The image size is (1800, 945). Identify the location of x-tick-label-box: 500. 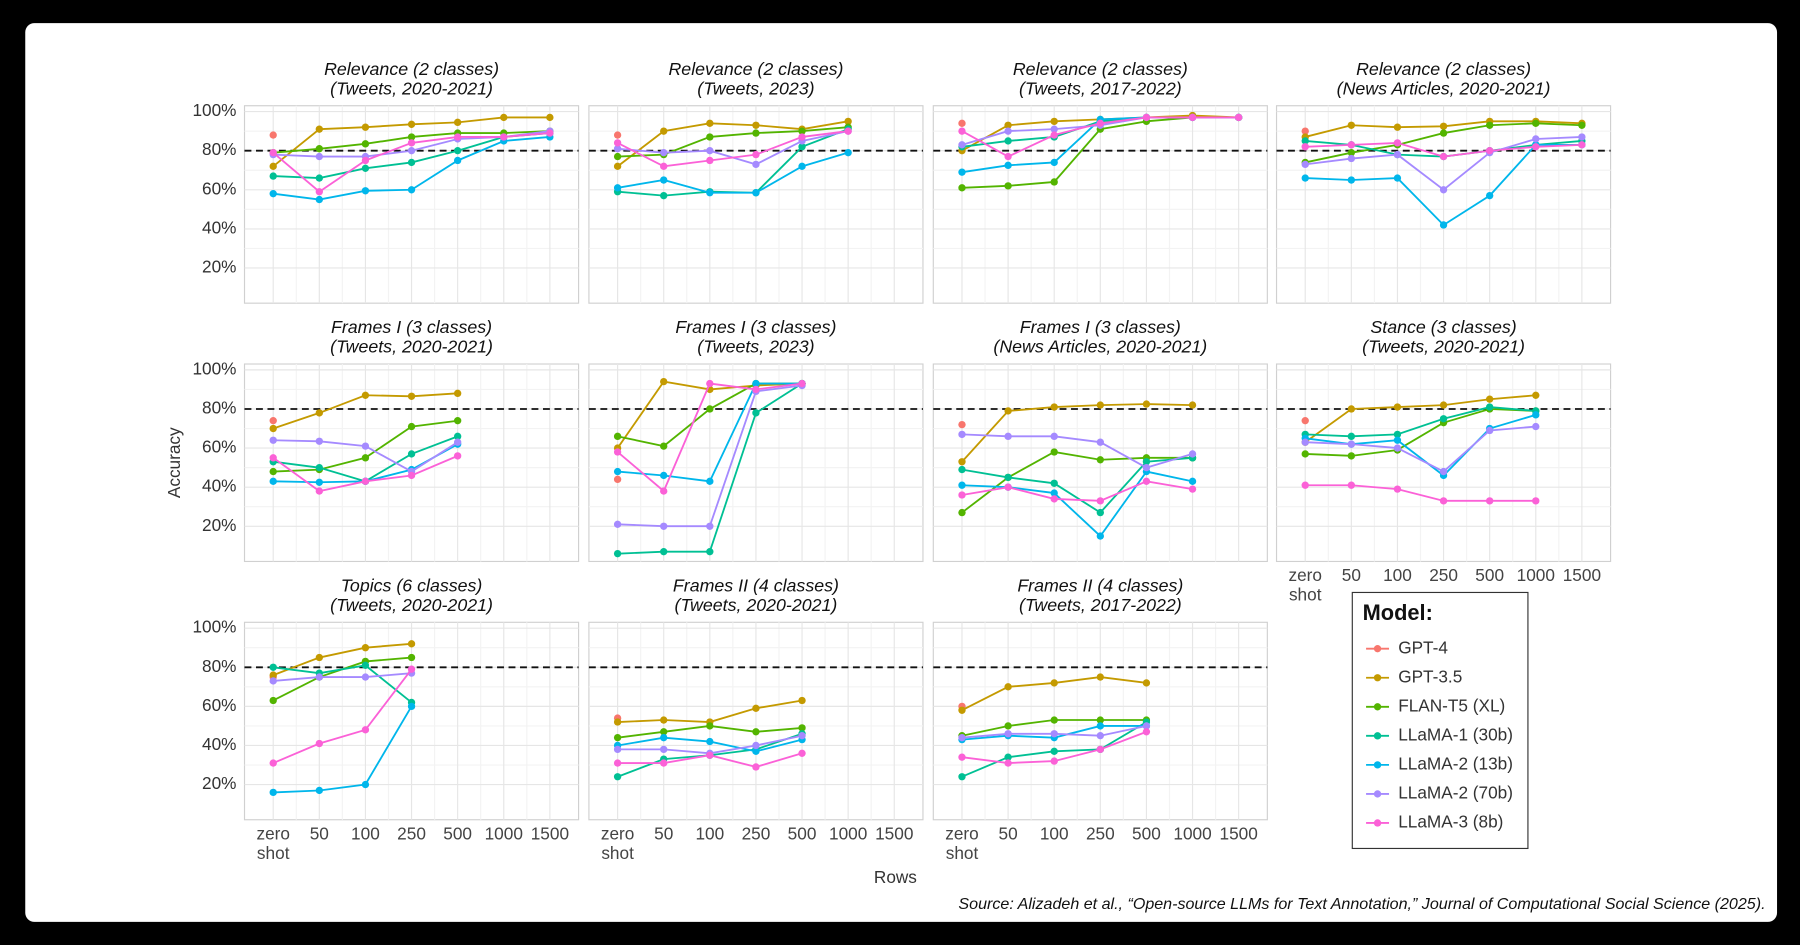
(1146, 834).